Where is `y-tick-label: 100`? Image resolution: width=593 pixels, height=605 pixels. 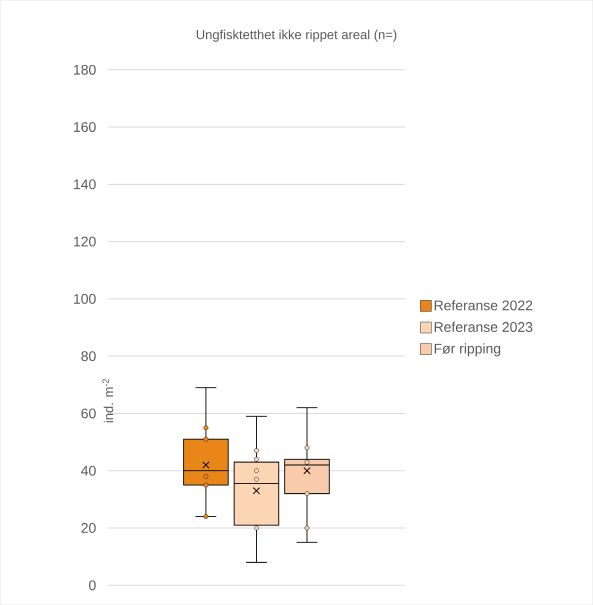
y-tick-label: 100 is located at coordinates (85, 299).